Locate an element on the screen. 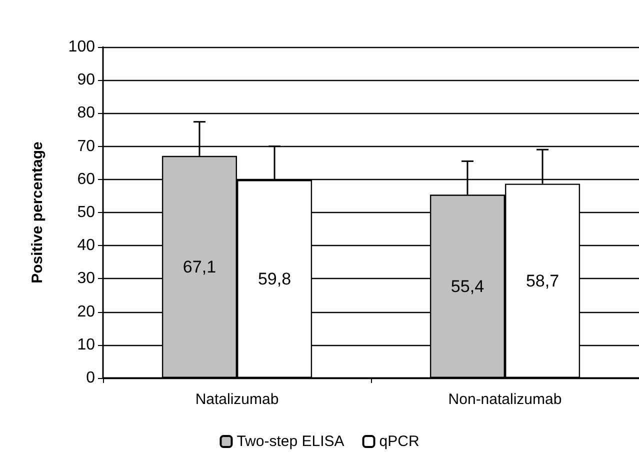 This screenshot has width=639, height=462. y-tick-label: 60 is located at coordinates (86, 179).